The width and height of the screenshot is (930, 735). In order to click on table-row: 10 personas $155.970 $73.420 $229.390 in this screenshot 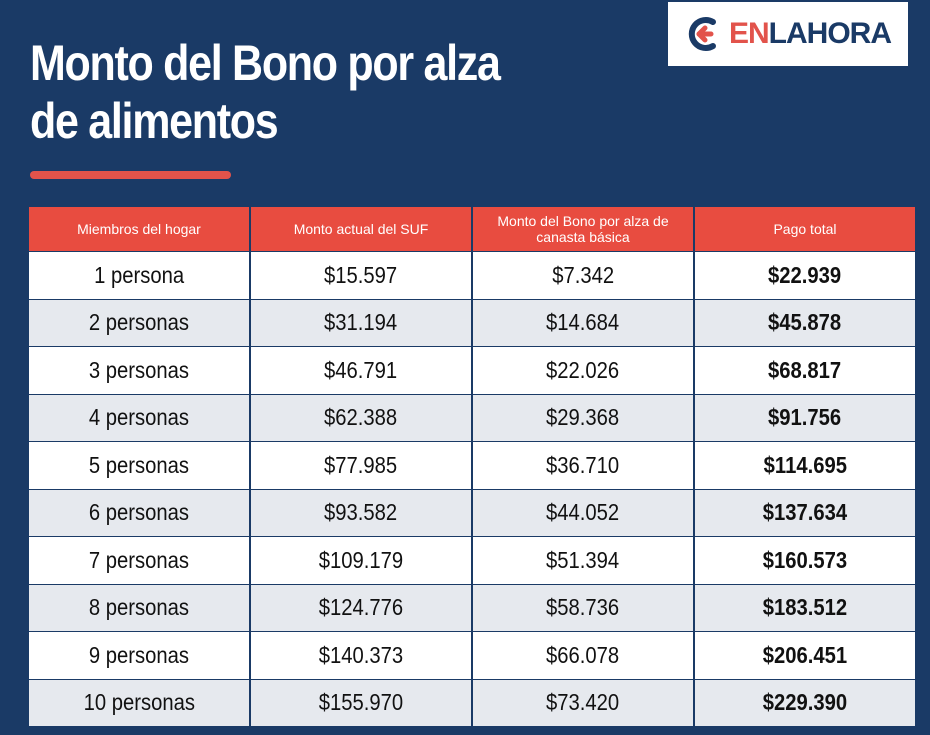, I will do `click(472, 702)`.